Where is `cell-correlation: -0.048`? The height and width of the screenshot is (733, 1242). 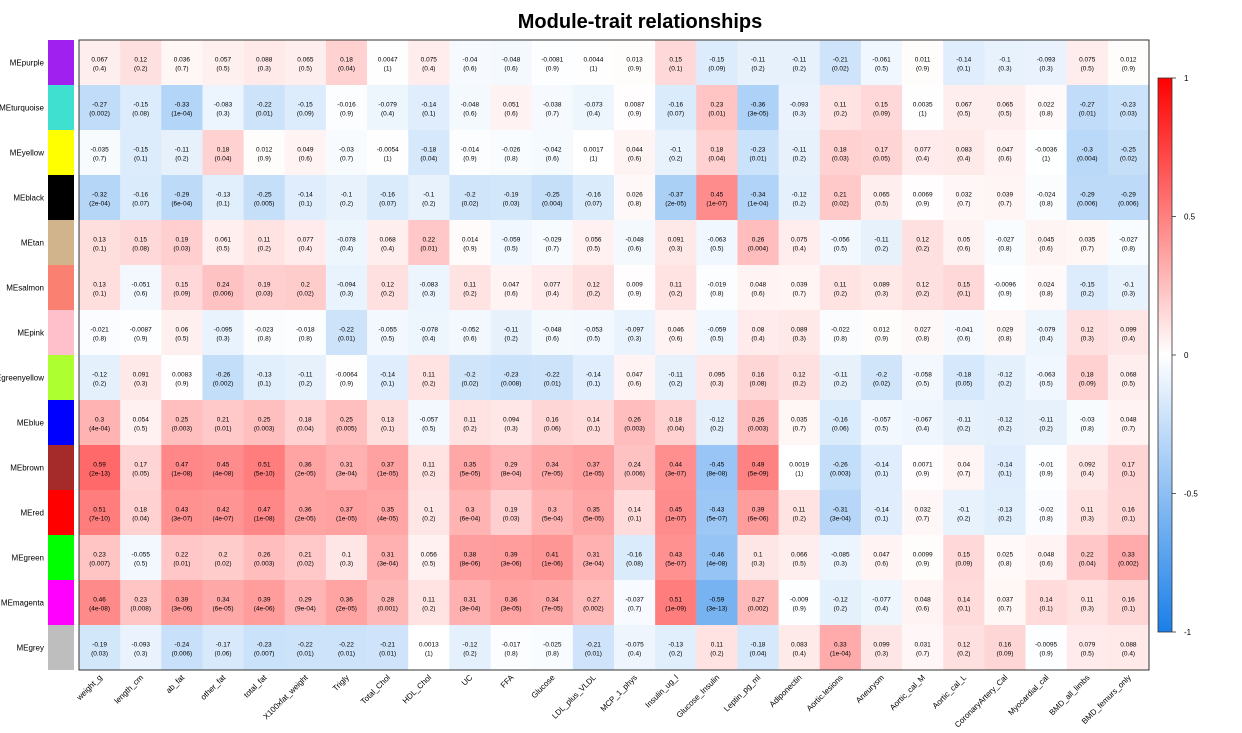
cell-correlation: -0.048 is located at coordinates (470, 105).